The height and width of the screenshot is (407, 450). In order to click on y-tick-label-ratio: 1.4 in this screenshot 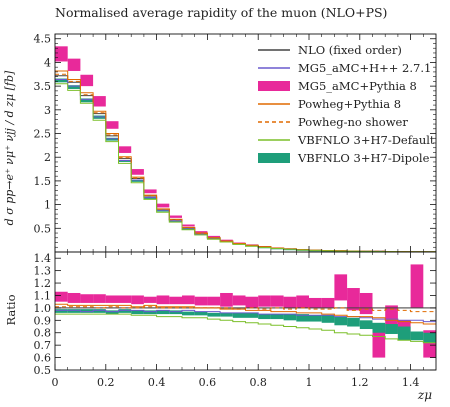, I will do `click(43, 258)`.